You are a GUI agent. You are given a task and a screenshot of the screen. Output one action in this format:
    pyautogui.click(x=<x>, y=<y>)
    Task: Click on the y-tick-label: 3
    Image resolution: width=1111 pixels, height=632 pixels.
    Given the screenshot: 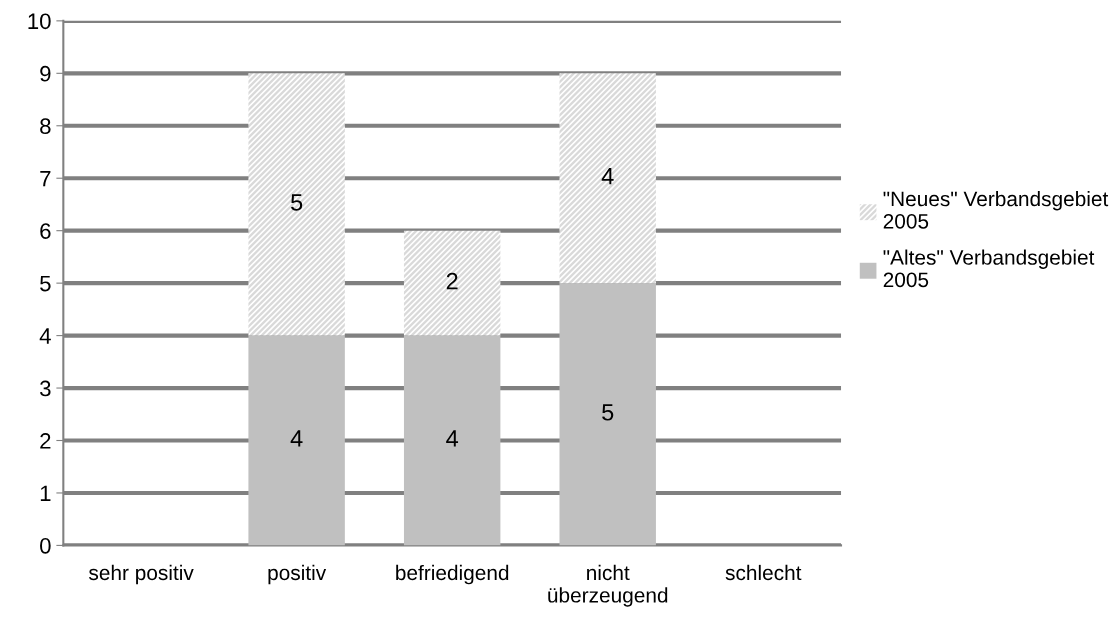 What is the action you would take?
    pyautogui.click(x=45, y=388)
    